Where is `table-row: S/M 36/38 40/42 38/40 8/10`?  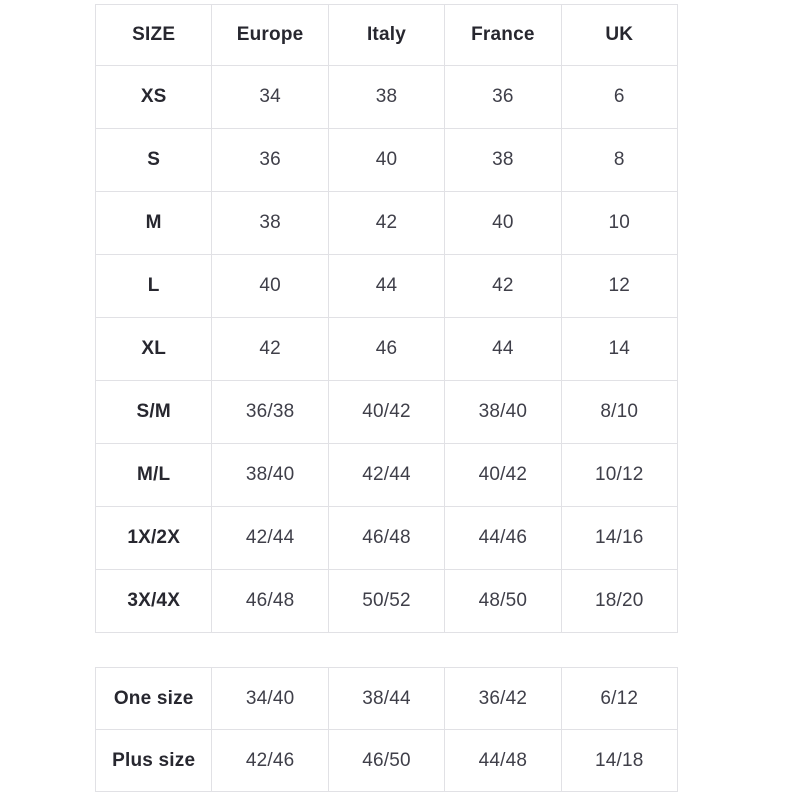
table-row: S/M 36/38 40/42 38/40 8/10 is located at coordinates (386, 412).